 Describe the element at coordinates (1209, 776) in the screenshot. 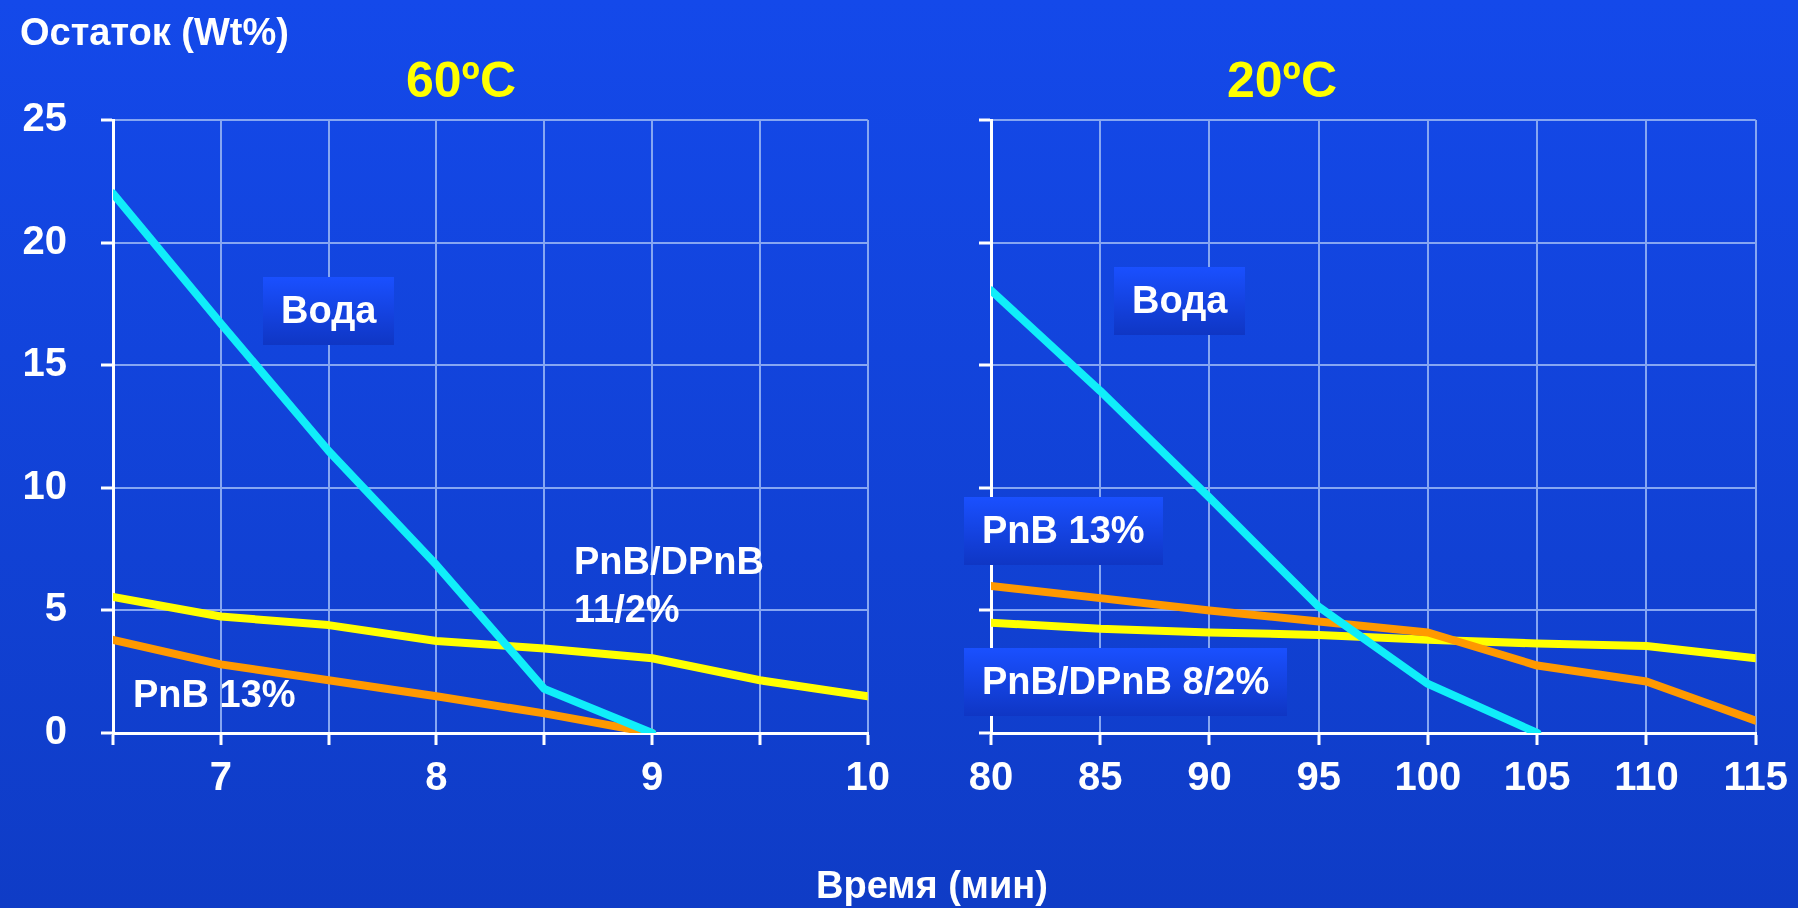

I see `x-tick-label: 90` at that location.